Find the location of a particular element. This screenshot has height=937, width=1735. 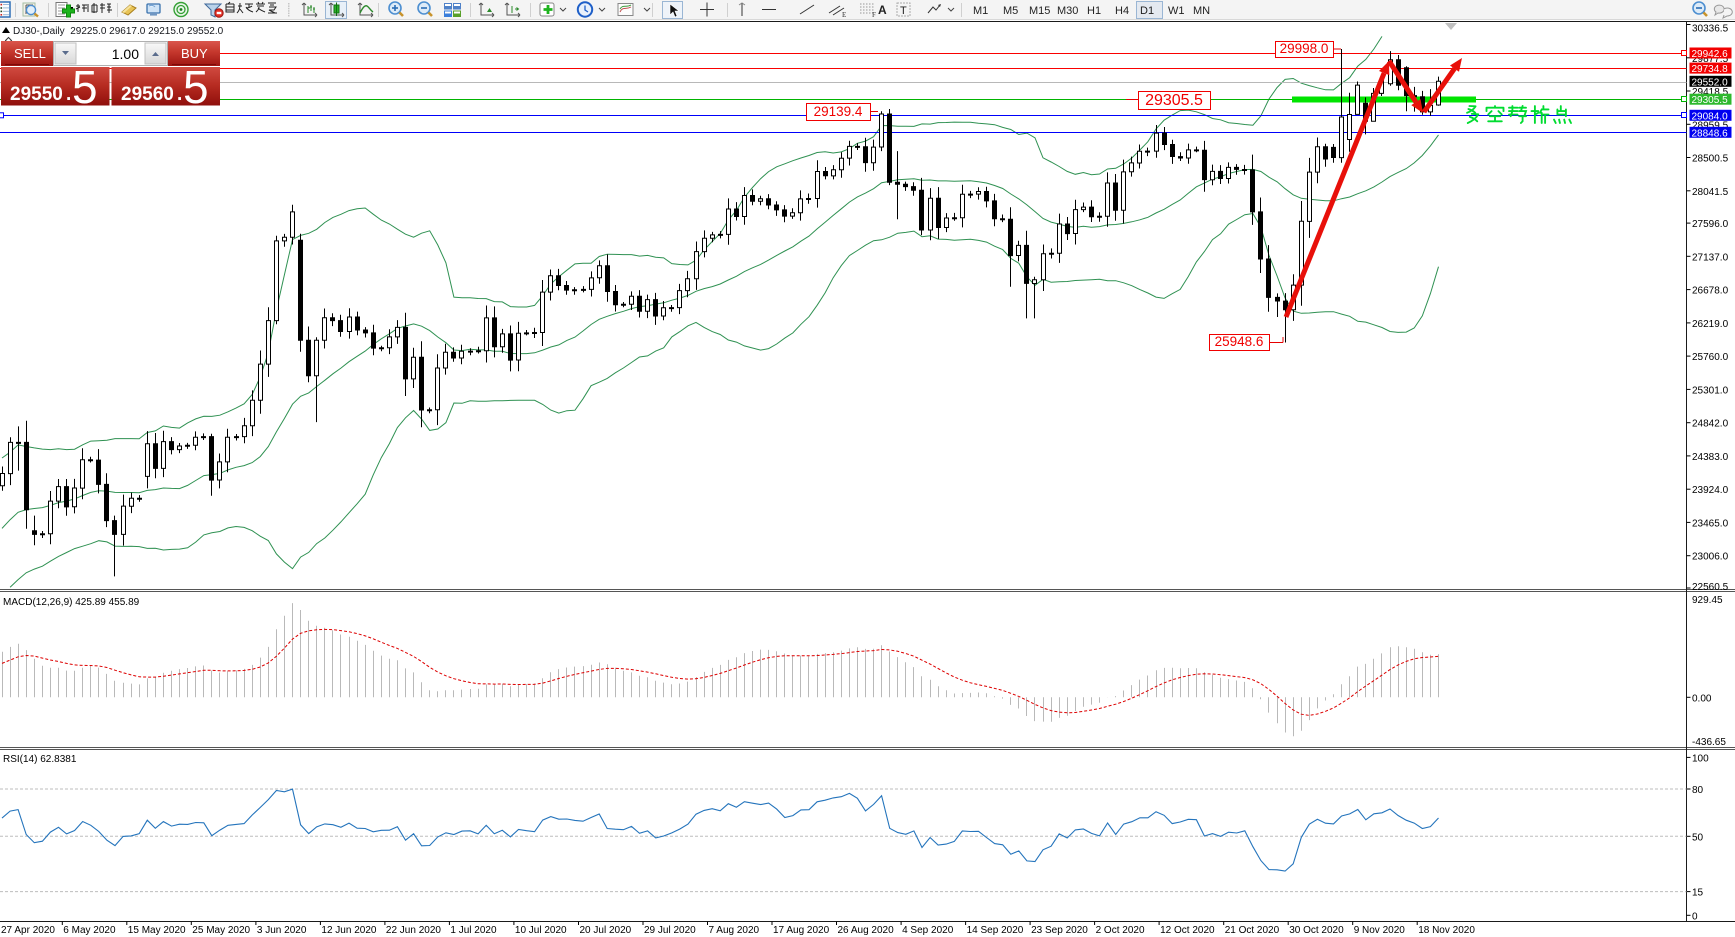

svg-text: 0.00 is located at coordinates (1702, 698).